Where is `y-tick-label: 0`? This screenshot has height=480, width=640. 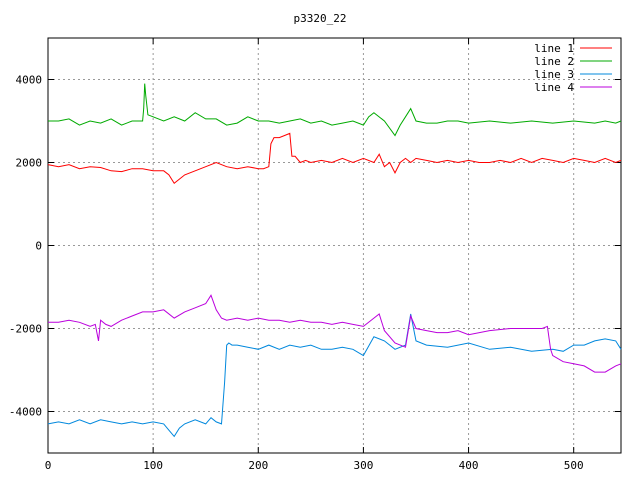 y-tick-label: 0 is located at coordinates (38, 246).